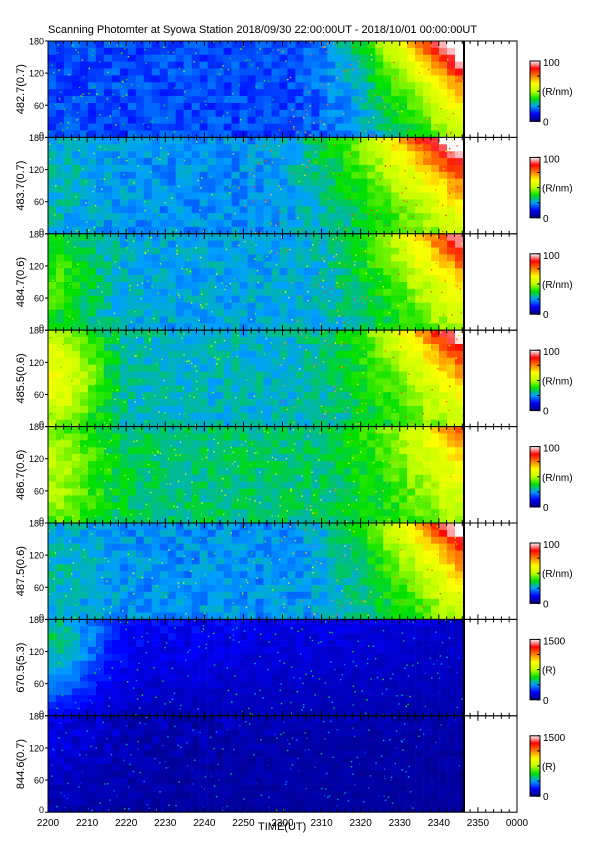 Image resolution: width=595 pixels, height=842 pixels. What do you see at coordinates (294, 281) in the screenshot?
I see `panel-3: 0 60 120 180 484.7(0.6) 100 0 (R/nm)` at bounding box center [294, 281].